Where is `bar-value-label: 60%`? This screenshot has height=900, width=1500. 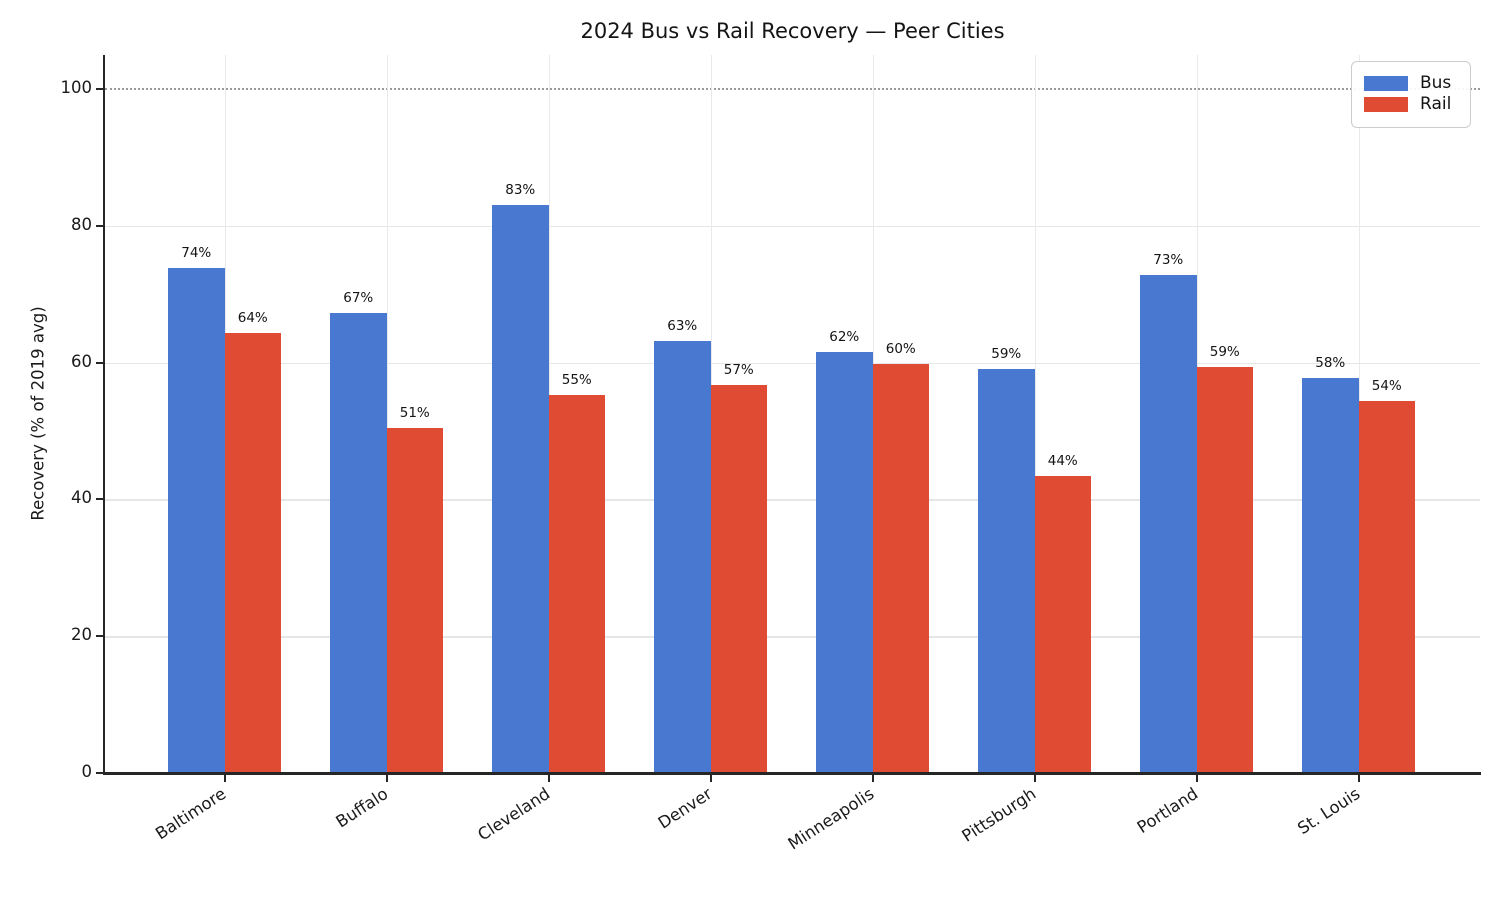 bar-value-label: 60% is located at coordinates (900, 349).